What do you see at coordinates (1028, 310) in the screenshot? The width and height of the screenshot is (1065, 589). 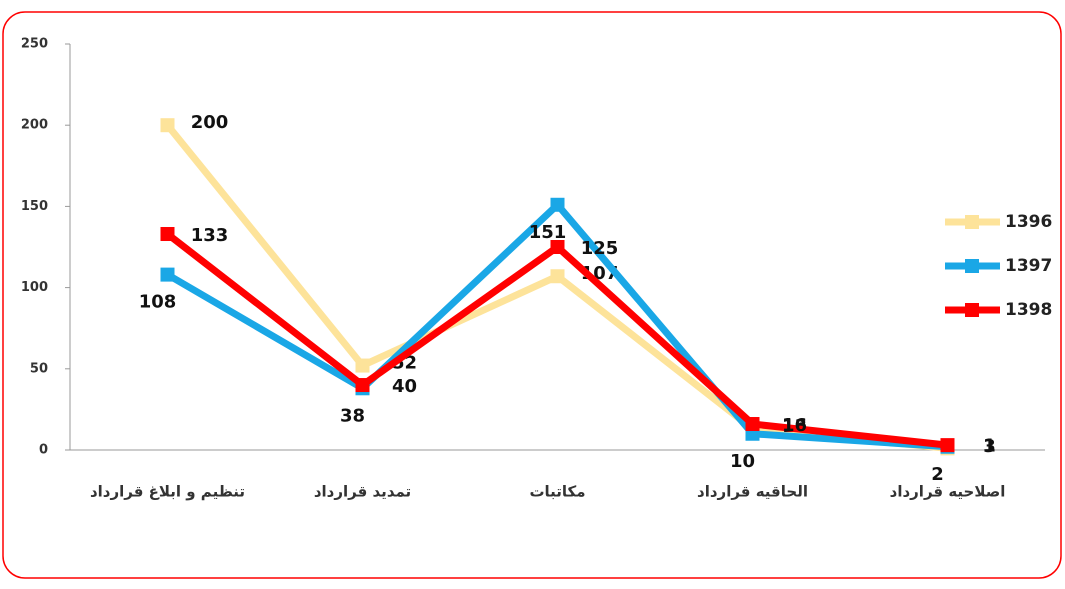 I see `legend-label: 1398` at bounding box center [1028, 310].